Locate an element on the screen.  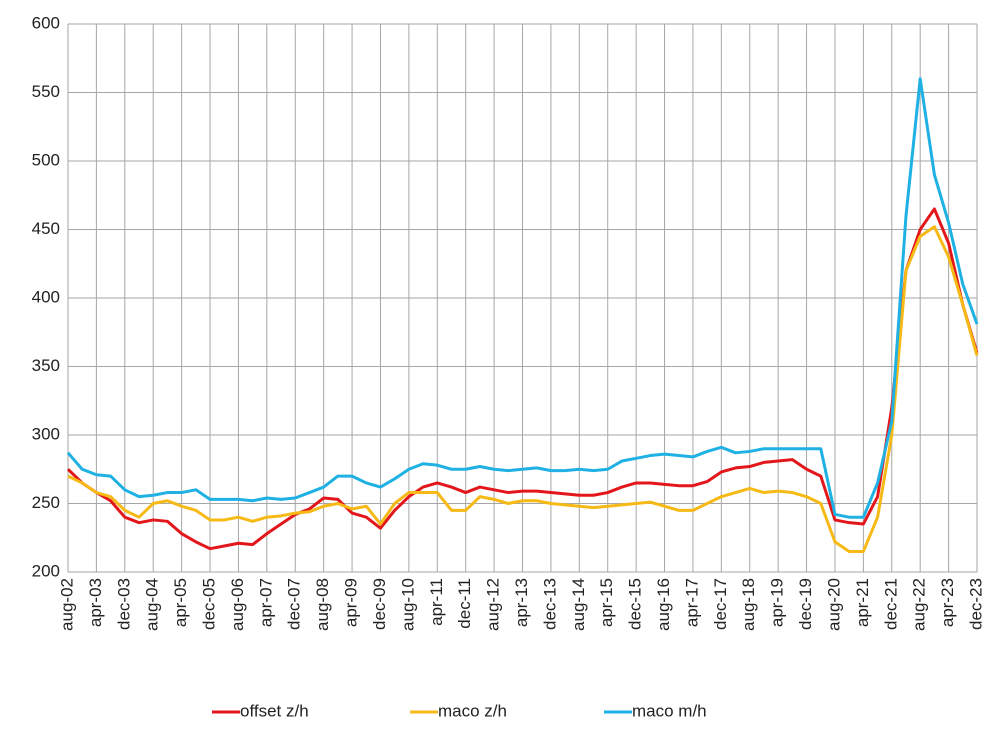
x-tick-label: apr-13 is located at coordinates (521, 602).